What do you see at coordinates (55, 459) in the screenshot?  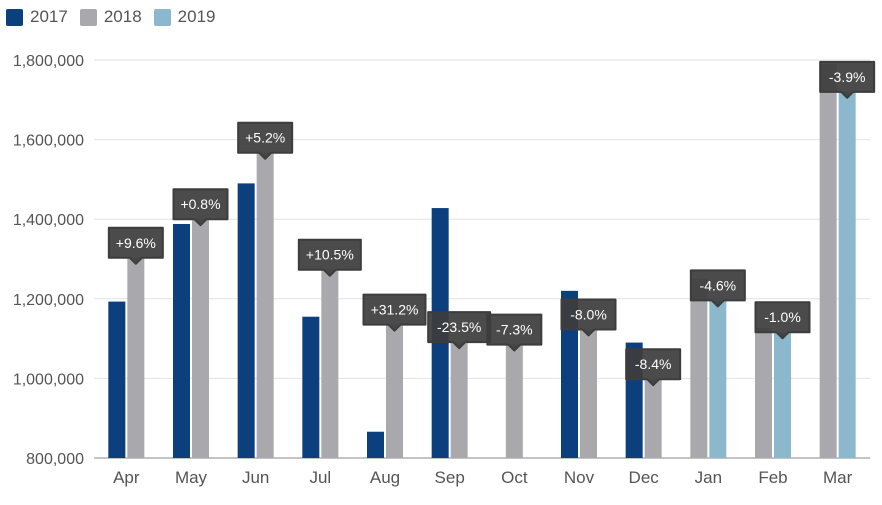 I see `y-tick-label: 800,000` at bounding box center [55, 459].